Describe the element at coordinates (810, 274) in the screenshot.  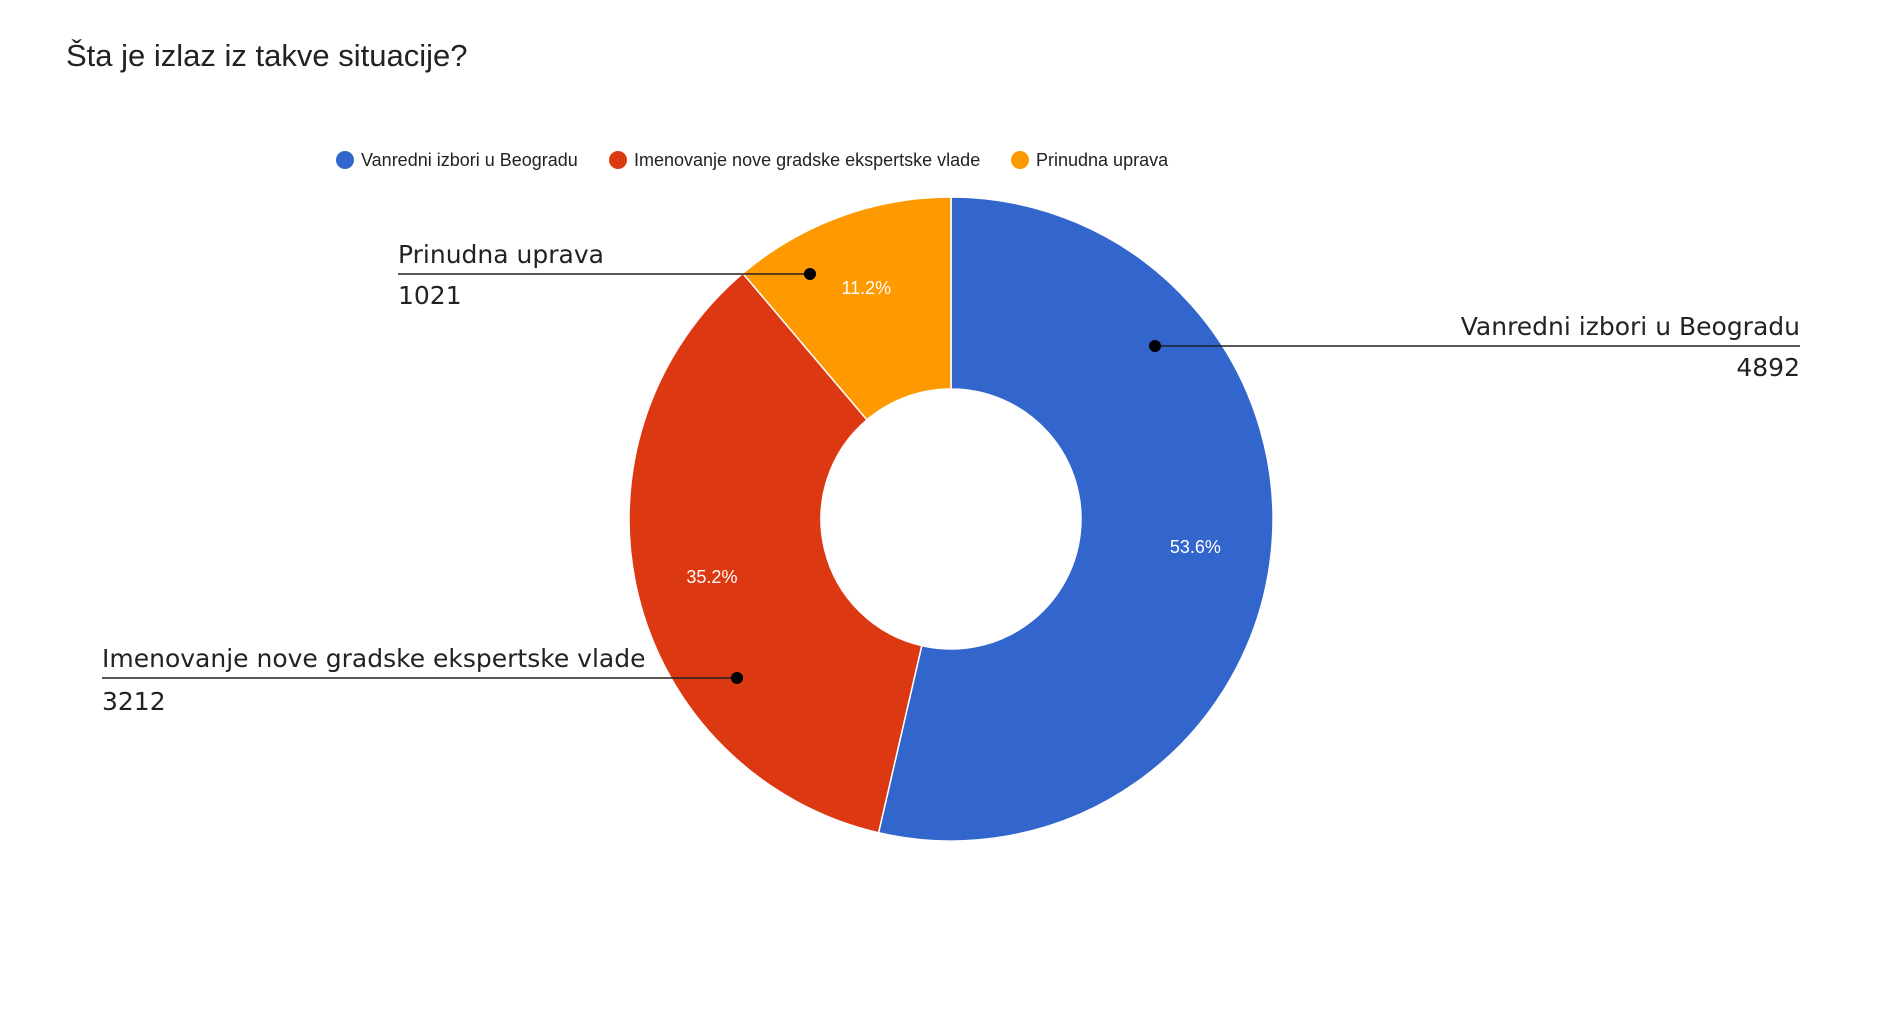
I see `callout-dot-prinudna-uprava` at that location.